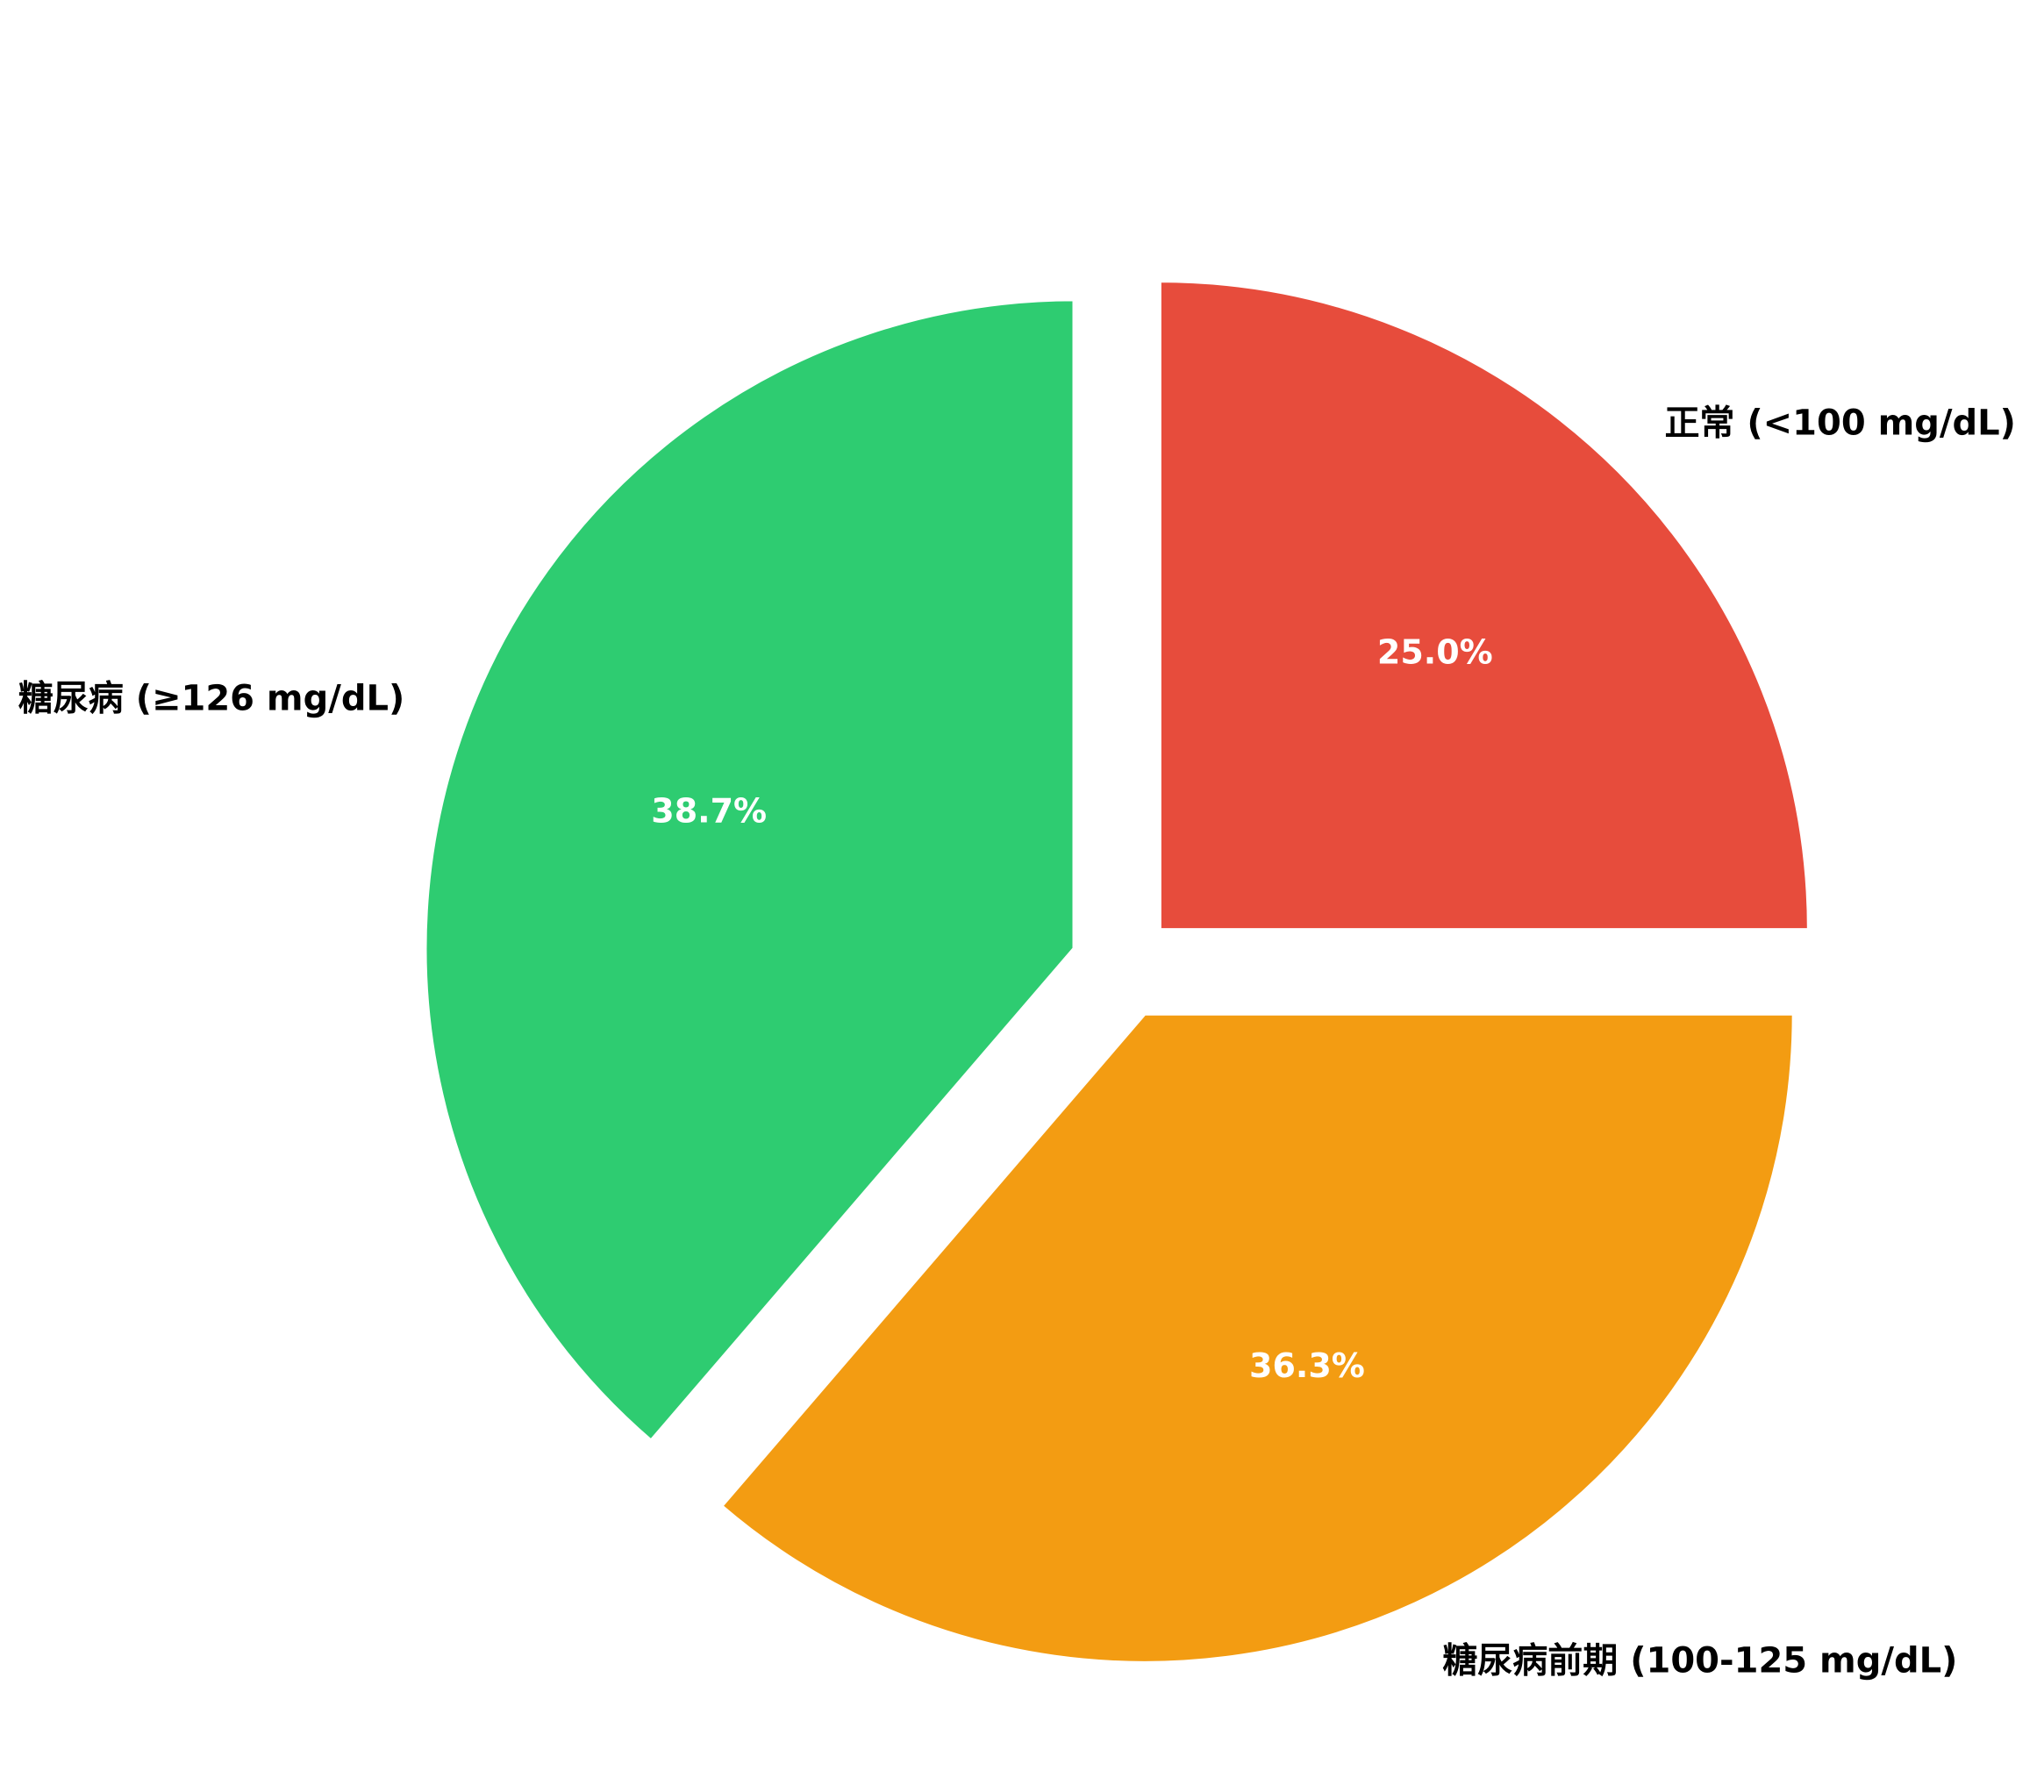  I want to click on slice-percent-1: 36.3%, so click(1307, 1365).